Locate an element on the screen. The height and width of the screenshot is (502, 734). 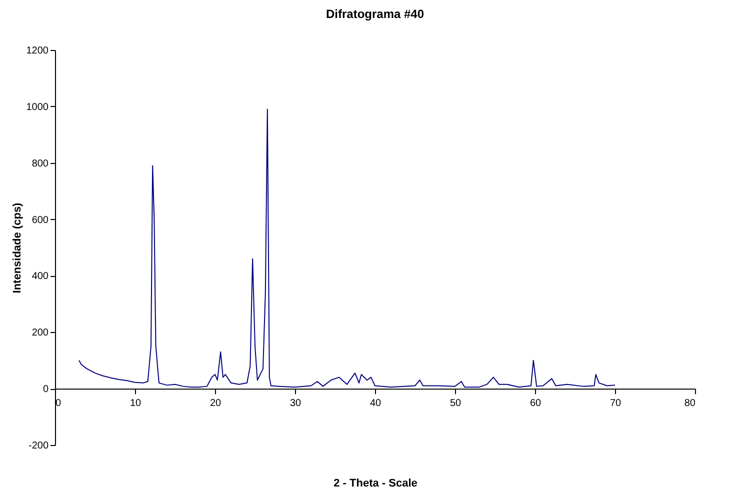
y-tick-label: 400 is located at coordinates (40, 276).